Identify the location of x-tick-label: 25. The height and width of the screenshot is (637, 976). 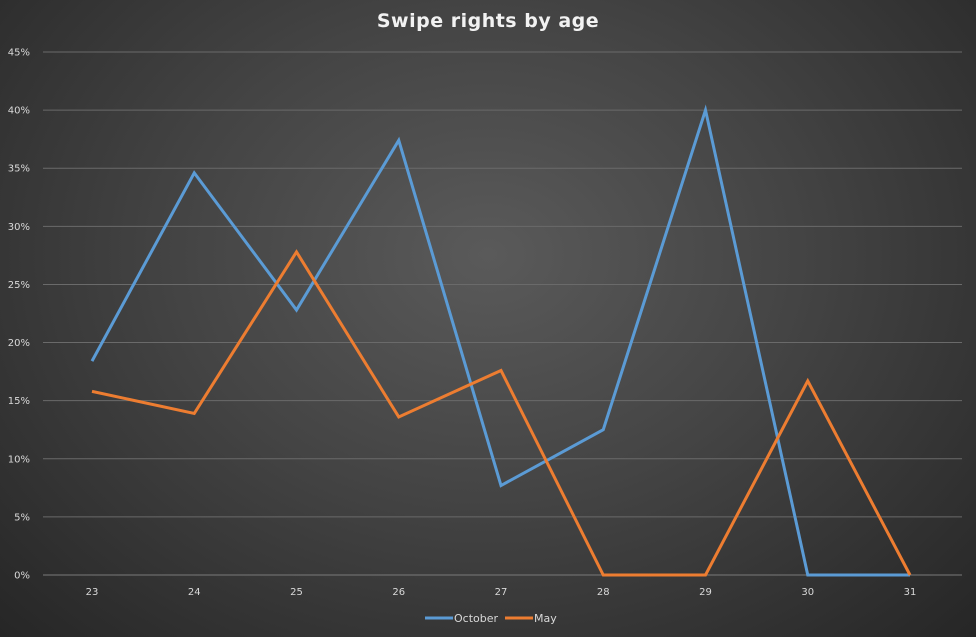
(296, 592).